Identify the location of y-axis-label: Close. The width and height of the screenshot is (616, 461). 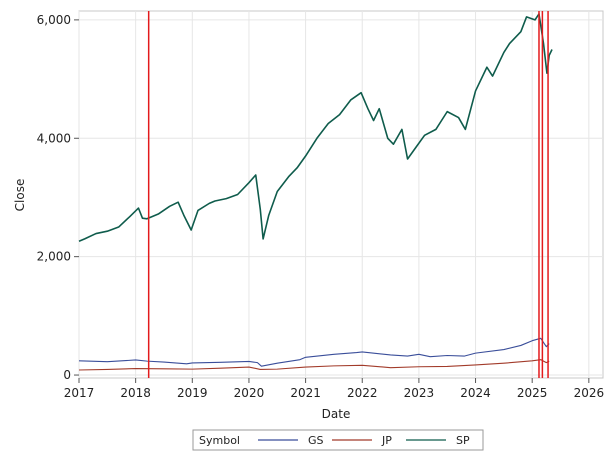
(20, 195).